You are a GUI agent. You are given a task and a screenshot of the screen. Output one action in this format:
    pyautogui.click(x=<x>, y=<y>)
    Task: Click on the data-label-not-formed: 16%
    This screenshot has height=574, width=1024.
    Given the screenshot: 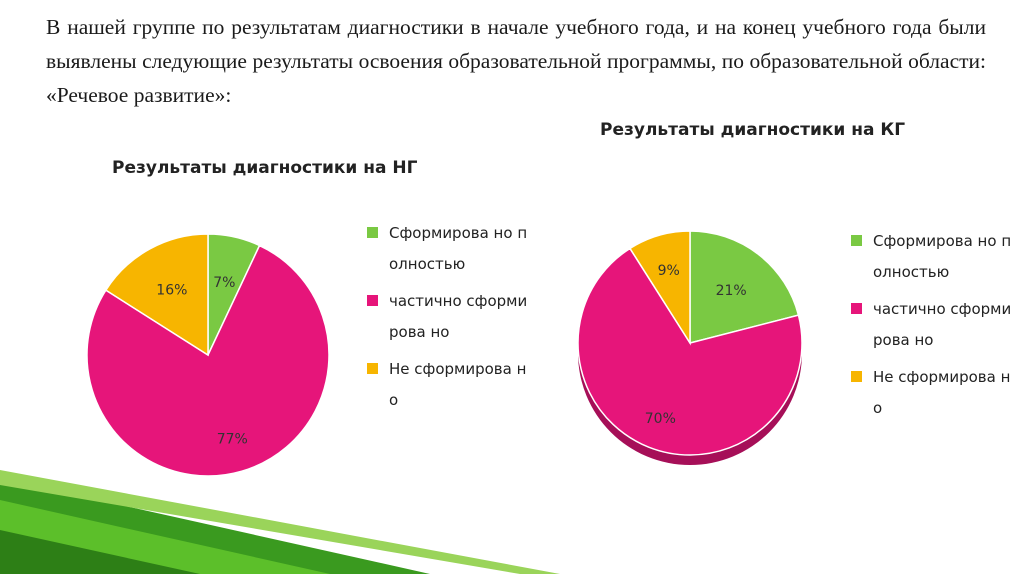 What is the action you would take?
    pyautogui.click(x=171, y=290)
    